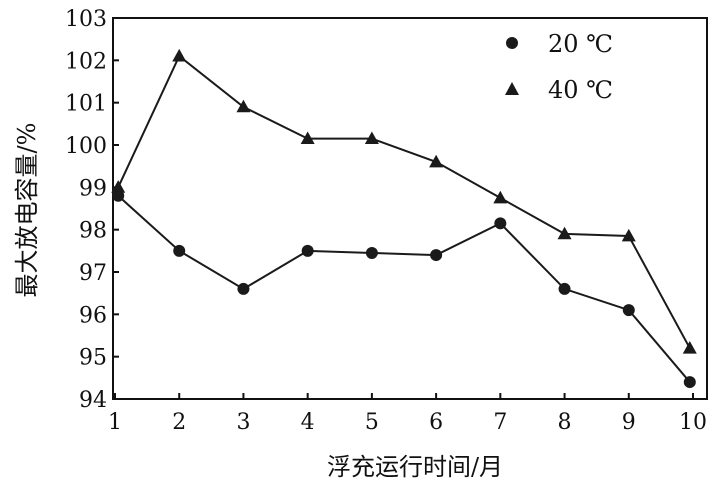 The width and height of the screenshot is (719, 496). What do you see at coordinates (93, 315) in the screenshot?
I see `y-tick-label: 96` at bounding box center [93, 315].